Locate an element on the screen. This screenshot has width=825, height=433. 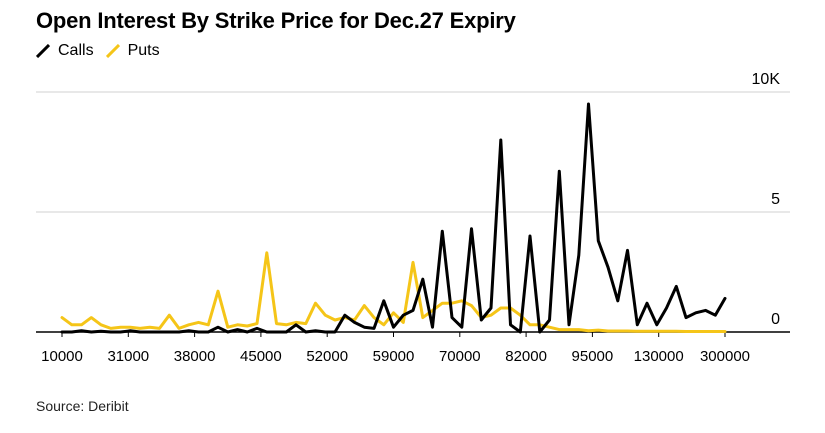
y-tick-label: 5 is located at coordinates (775, 199).